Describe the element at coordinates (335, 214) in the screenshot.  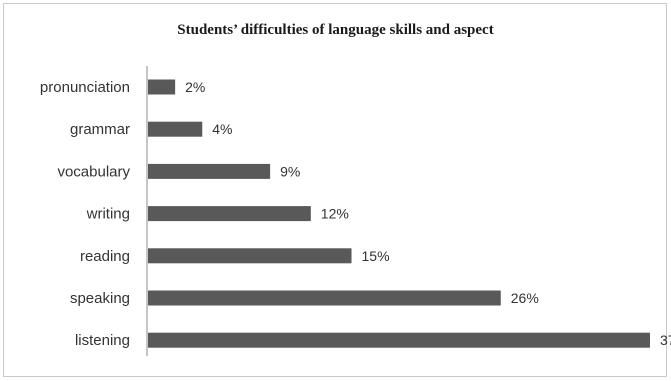
I see `value-label-writing: 12%` at that location.